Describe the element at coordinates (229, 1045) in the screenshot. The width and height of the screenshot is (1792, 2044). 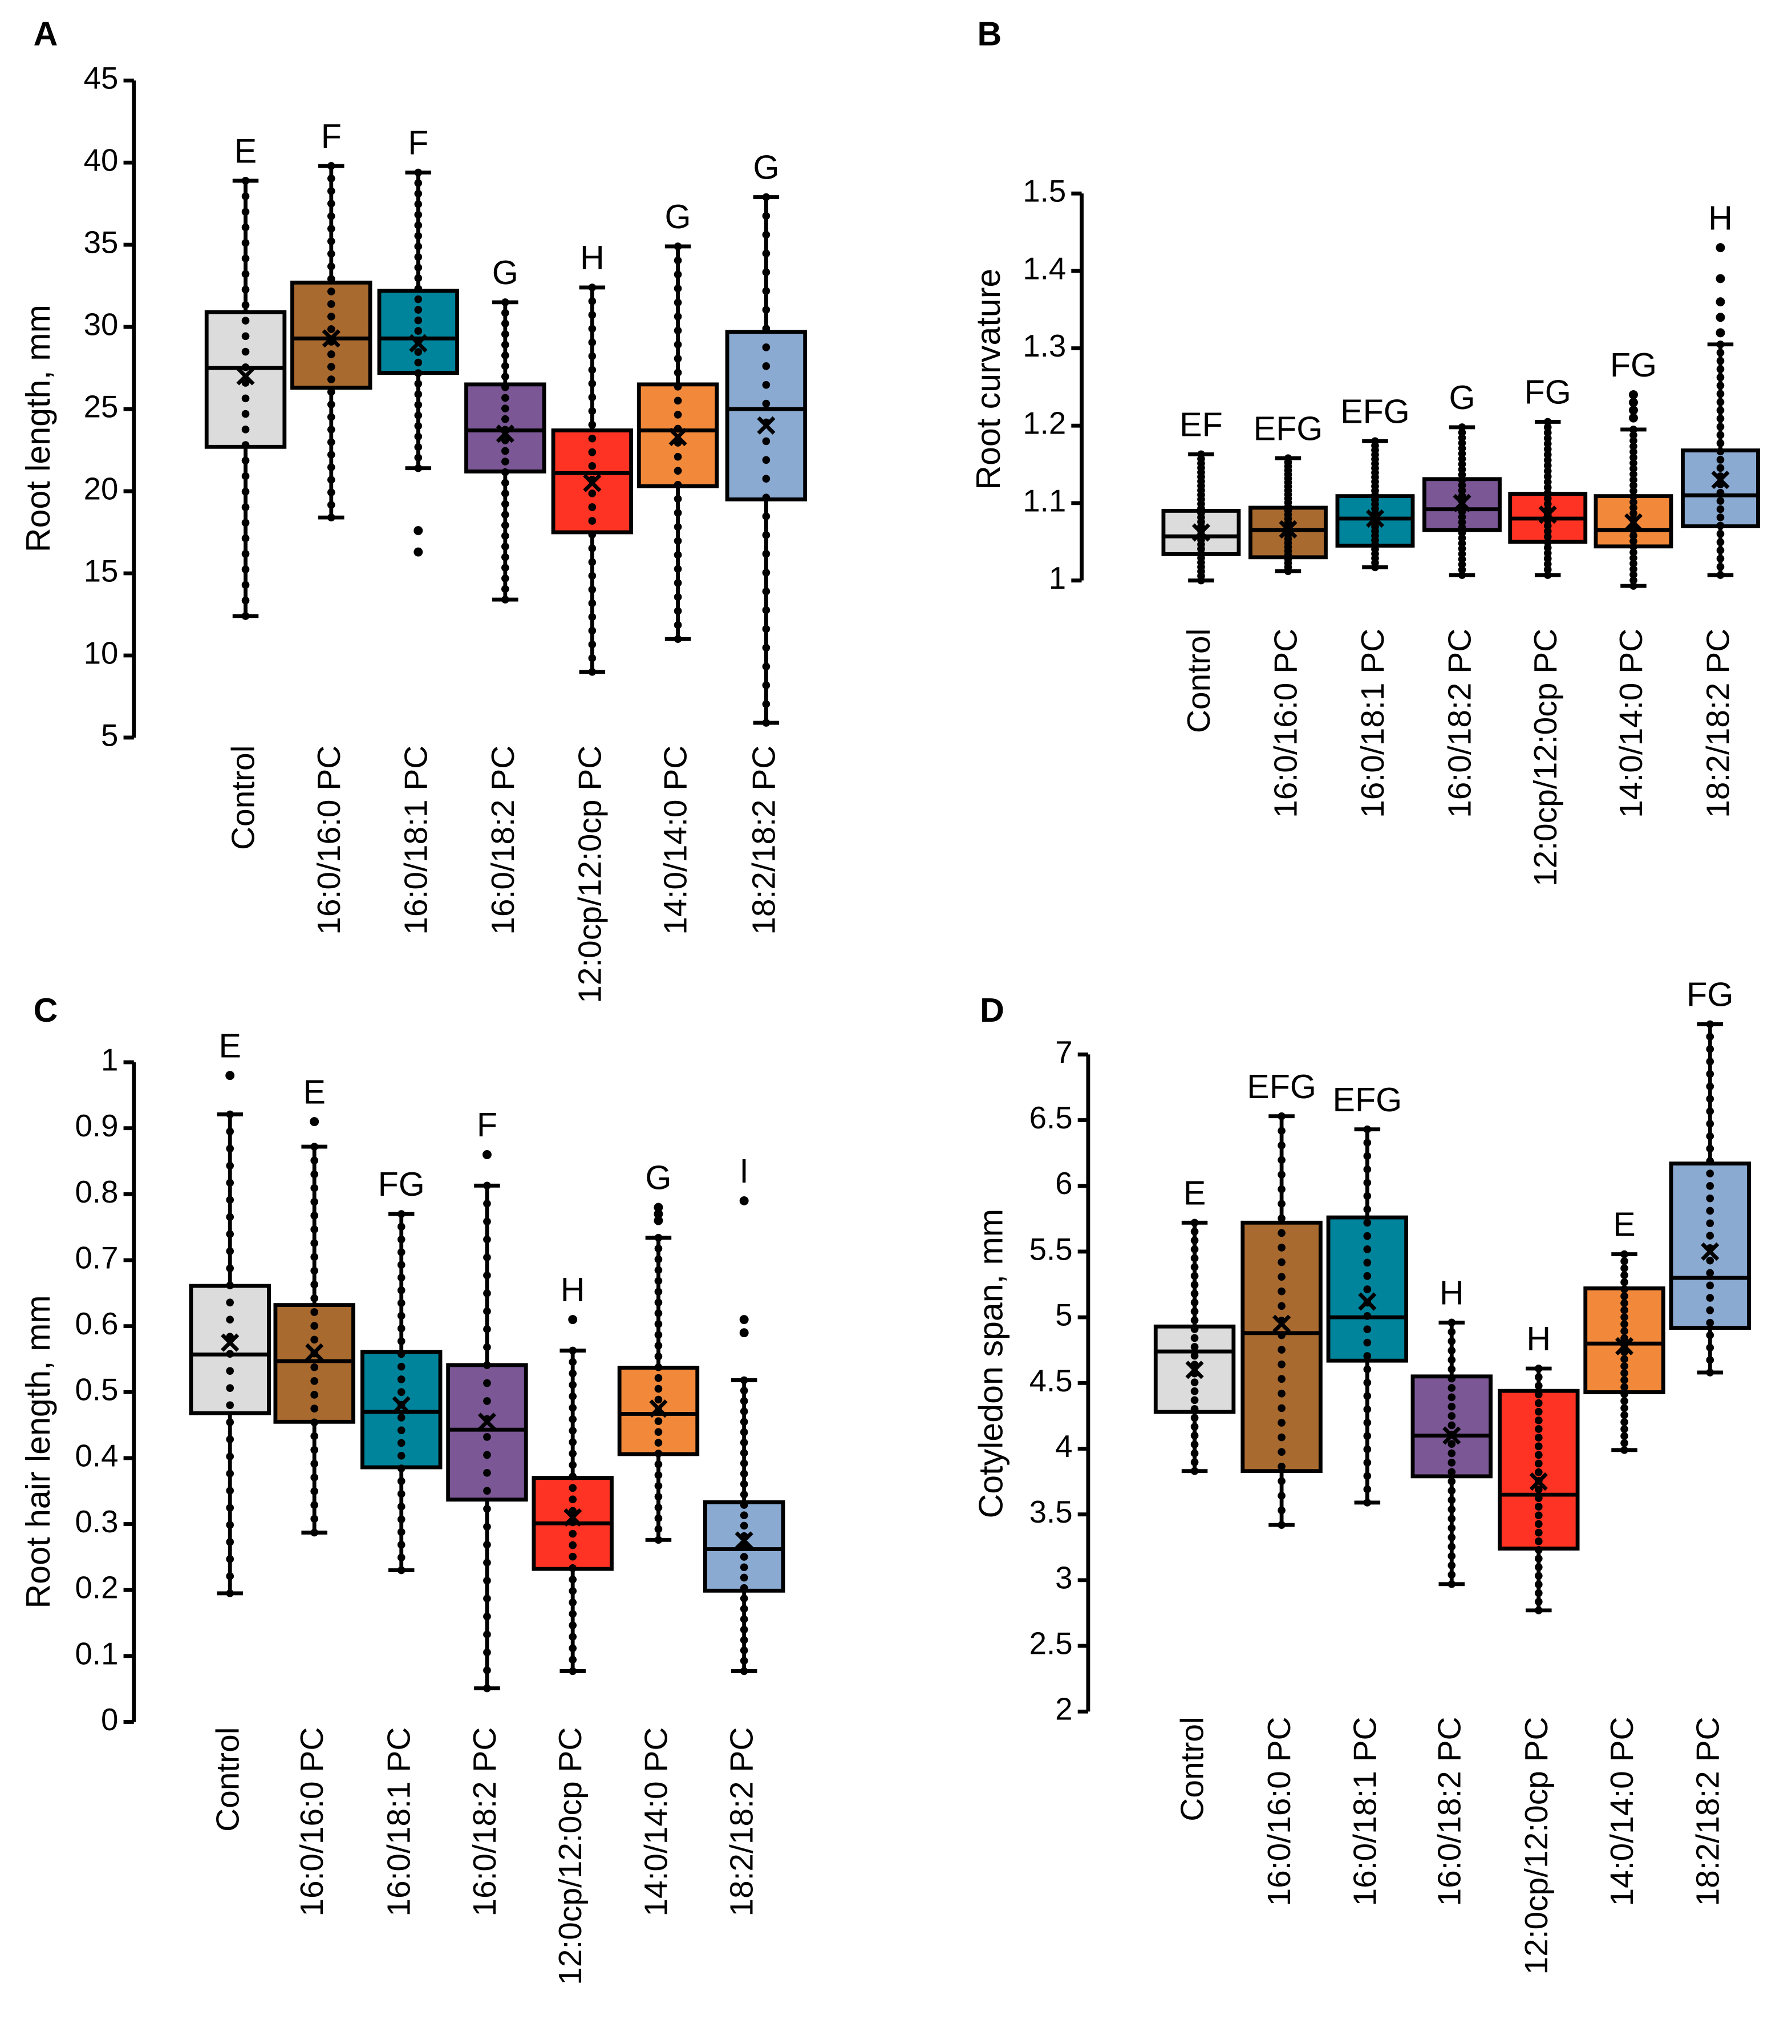
I see `significance-letter: E` at that location.